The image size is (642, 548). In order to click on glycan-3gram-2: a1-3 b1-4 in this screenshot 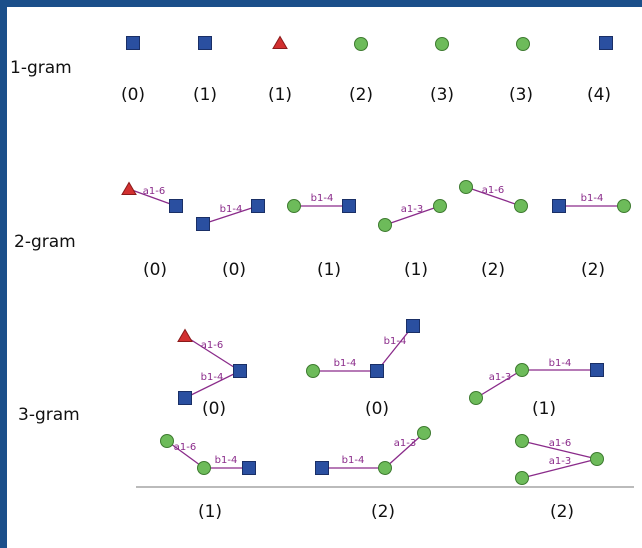, I will do `click(536, 381)`.